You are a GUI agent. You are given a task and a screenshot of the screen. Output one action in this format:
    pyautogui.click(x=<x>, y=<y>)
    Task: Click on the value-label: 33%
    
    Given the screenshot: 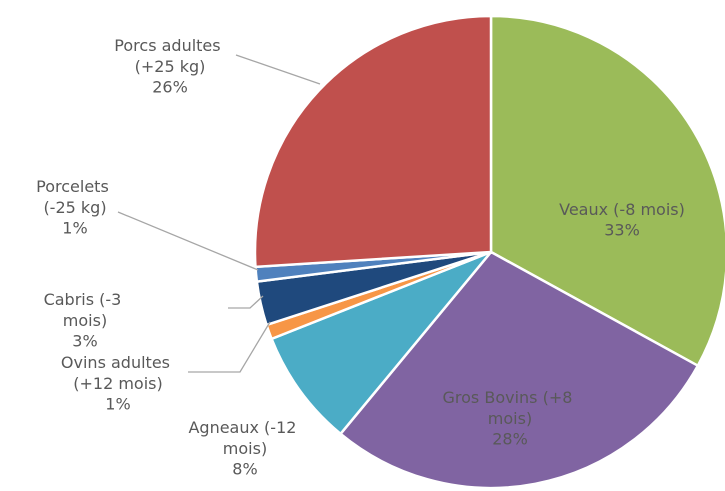 What is the action you would take?
    pyautogui.click(x=622, y=230)
    